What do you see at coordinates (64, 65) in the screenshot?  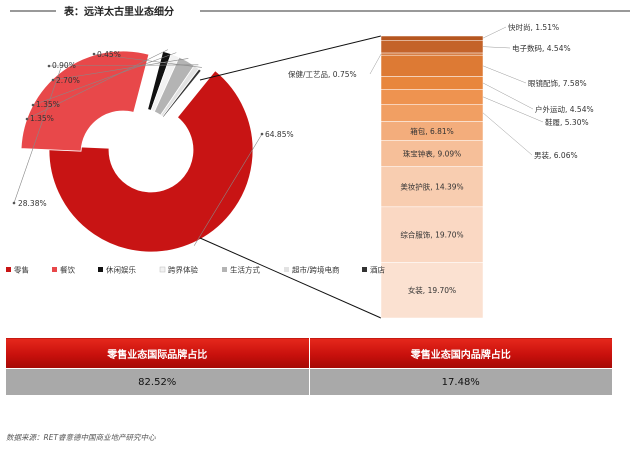 I see `donut-value-label: 0.90%` at bounding box center [64, 65].